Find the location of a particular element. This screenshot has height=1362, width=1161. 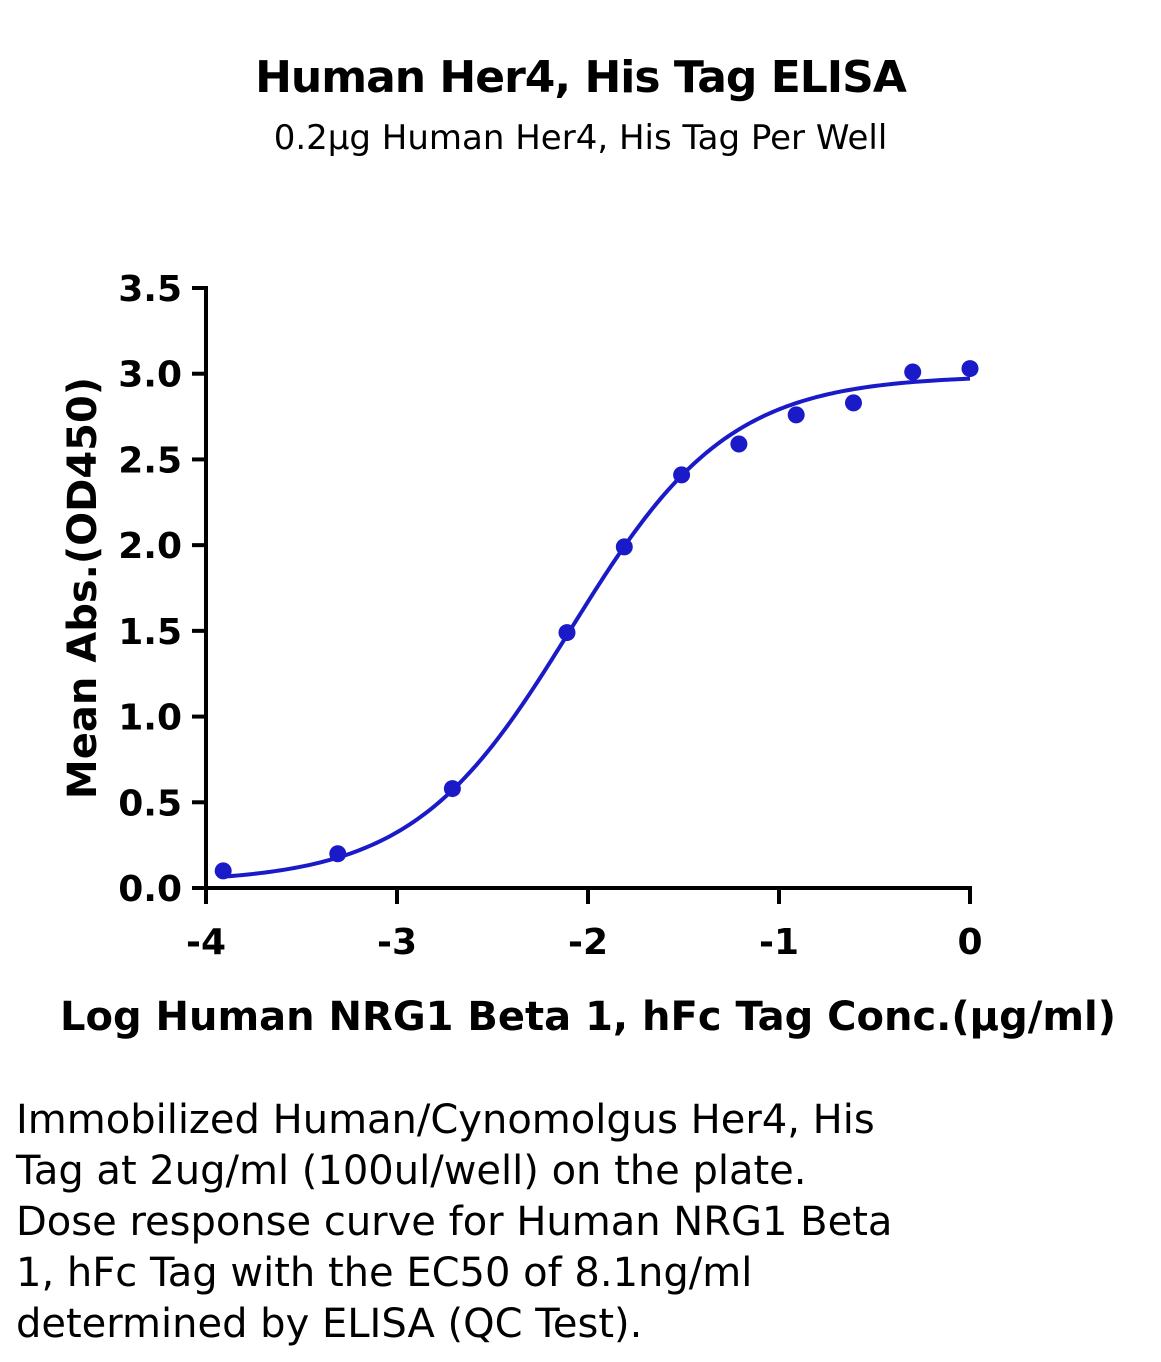

y-tick-label: 3.5 is located at coordinates (150, 289).